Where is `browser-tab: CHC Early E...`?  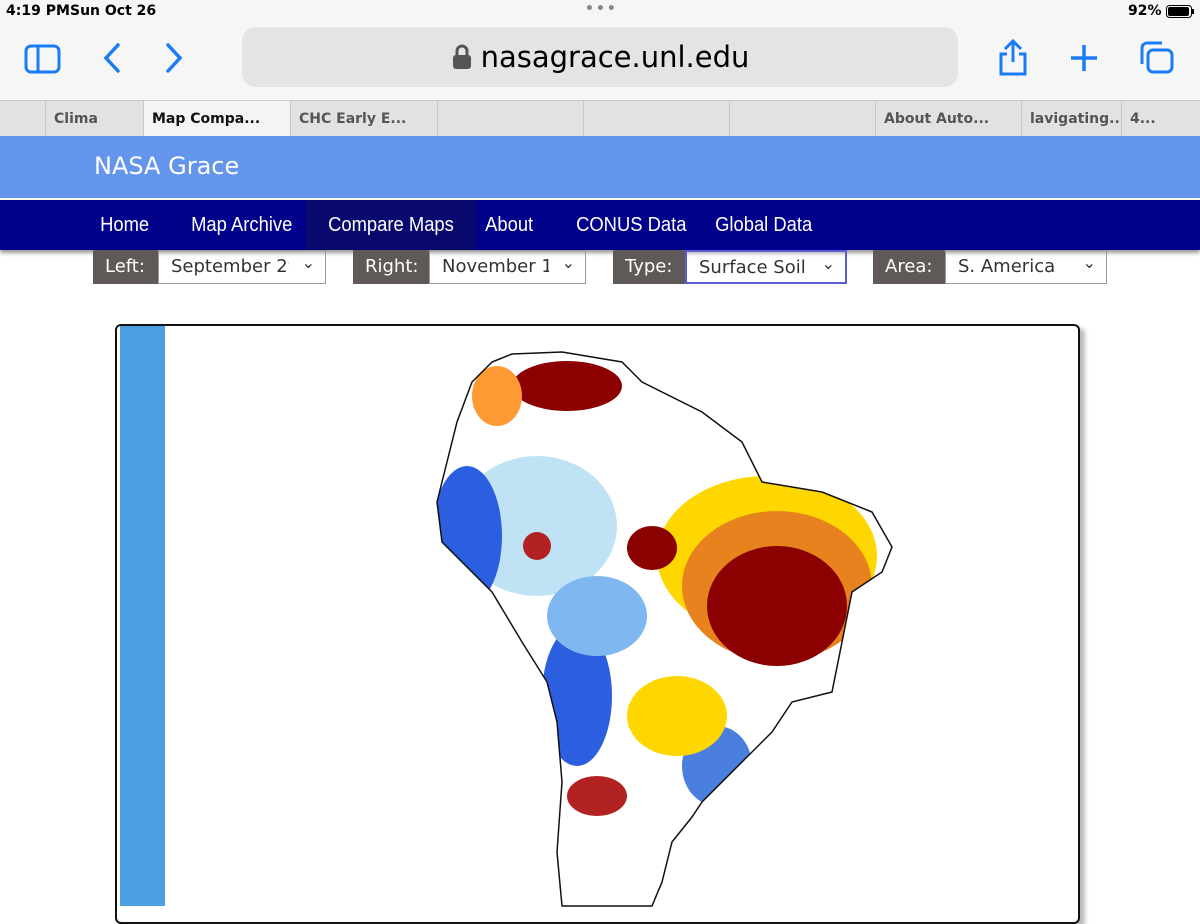 browser-tab: CHC Early E... is located at coordinates (362, 119).